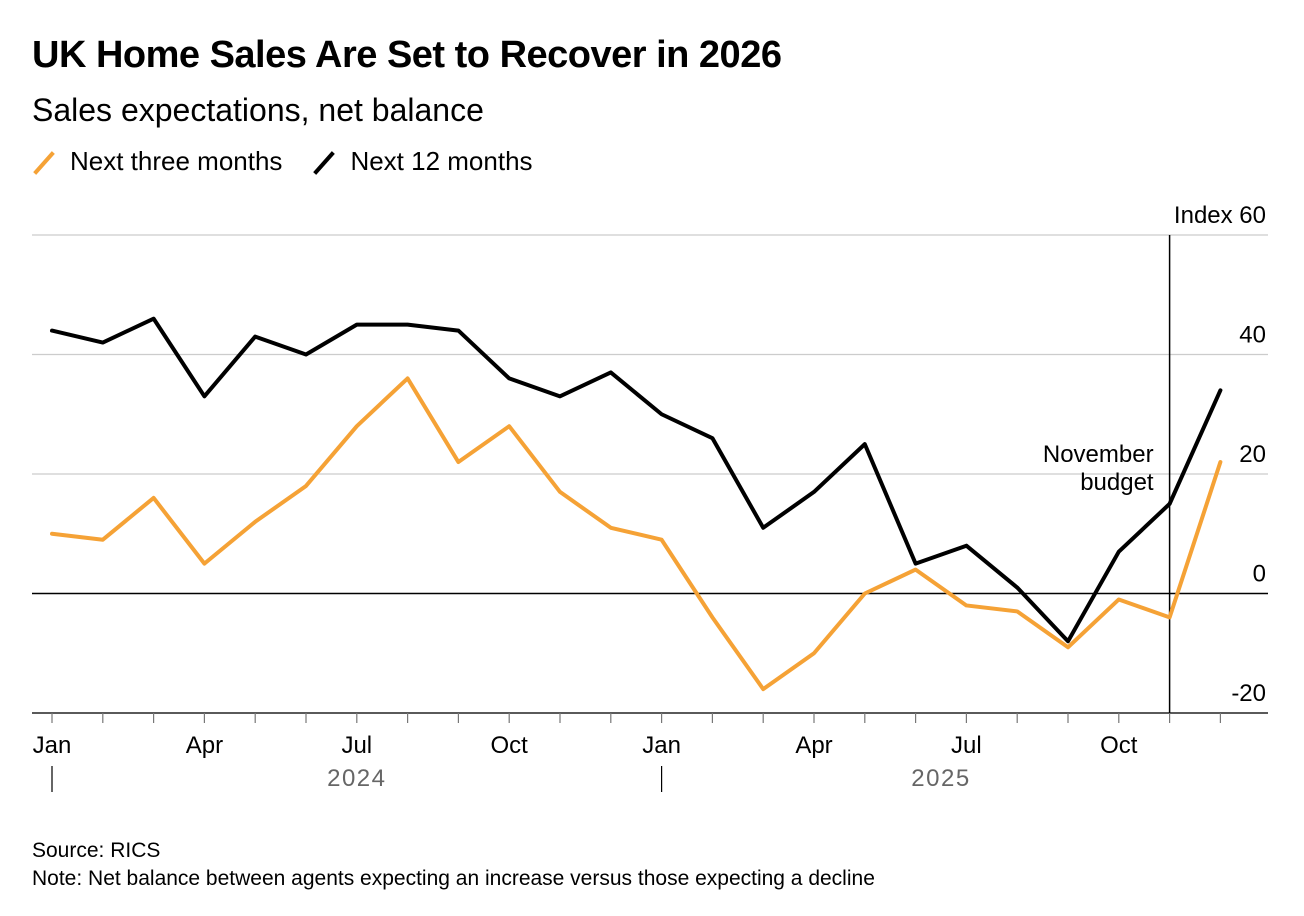 The height and width of the screenshot is (916, 1304). I want to click on legend: Next three months Next 12 months, so click(297, 161).